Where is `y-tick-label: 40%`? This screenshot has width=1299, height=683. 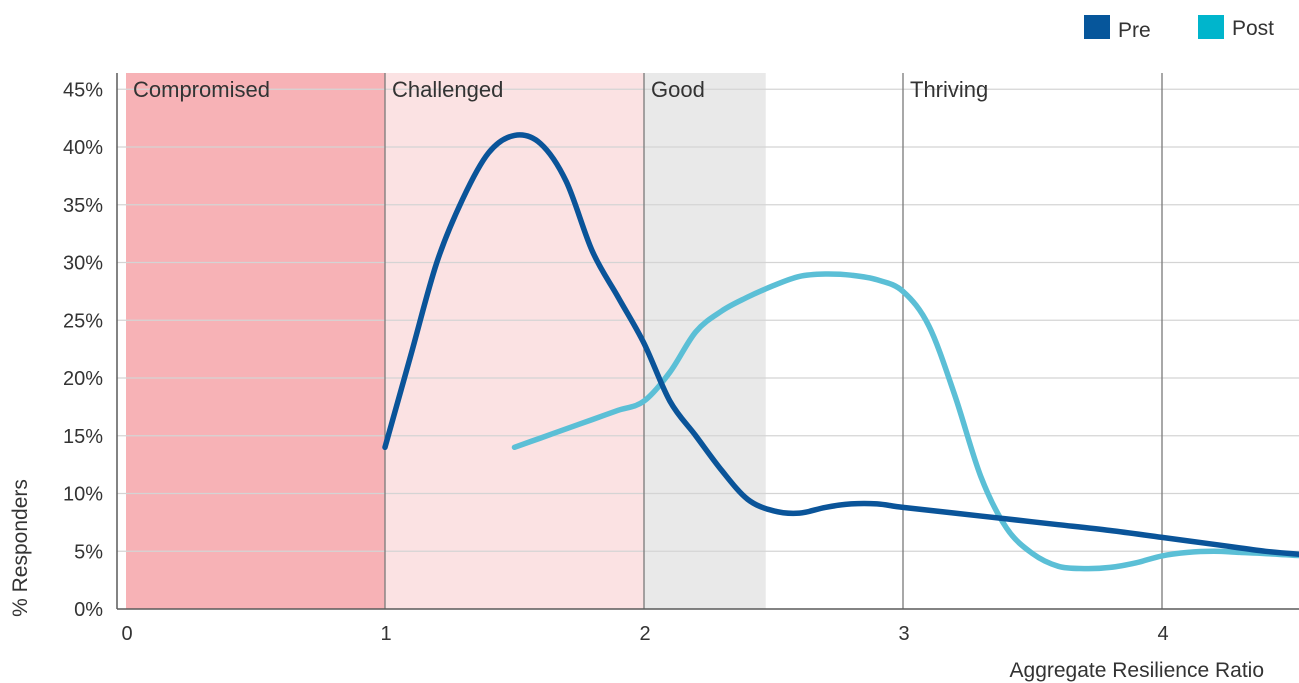
y-tick-label: 40% is located at coordinates (83, 148).